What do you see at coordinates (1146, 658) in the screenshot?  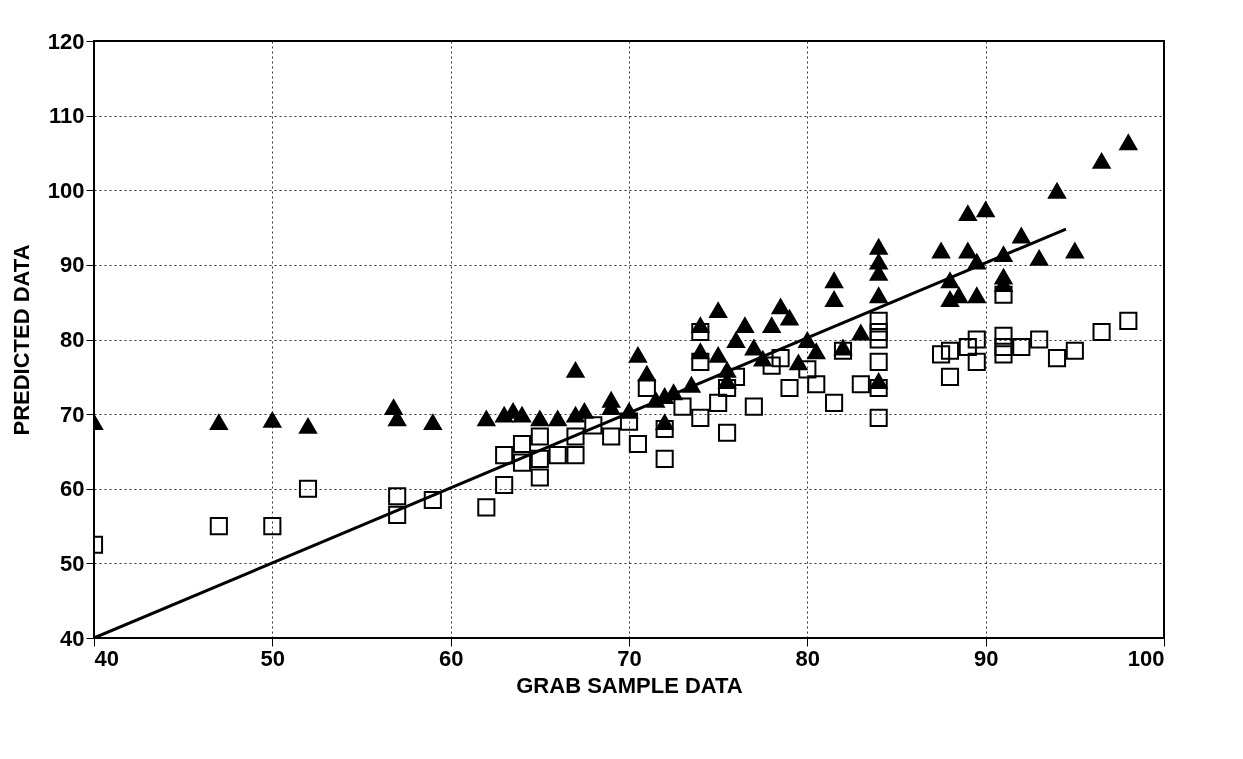 I see `x-tick-label: 100` at bounding box center [1146, 658].